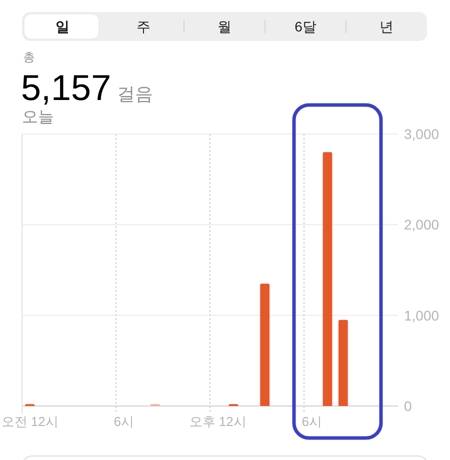  Describe the element at coordinates (38, 117) in the screenshot. I see `chart-subtitle: 오늘` at that location.